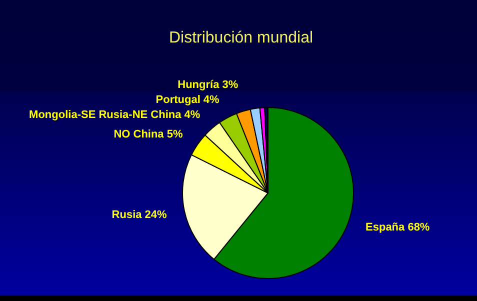  What do you see at coordinates (140, 214) in the screenshot?
I see `slice-label: Rusia 24%` at bounding box center [140, 214].